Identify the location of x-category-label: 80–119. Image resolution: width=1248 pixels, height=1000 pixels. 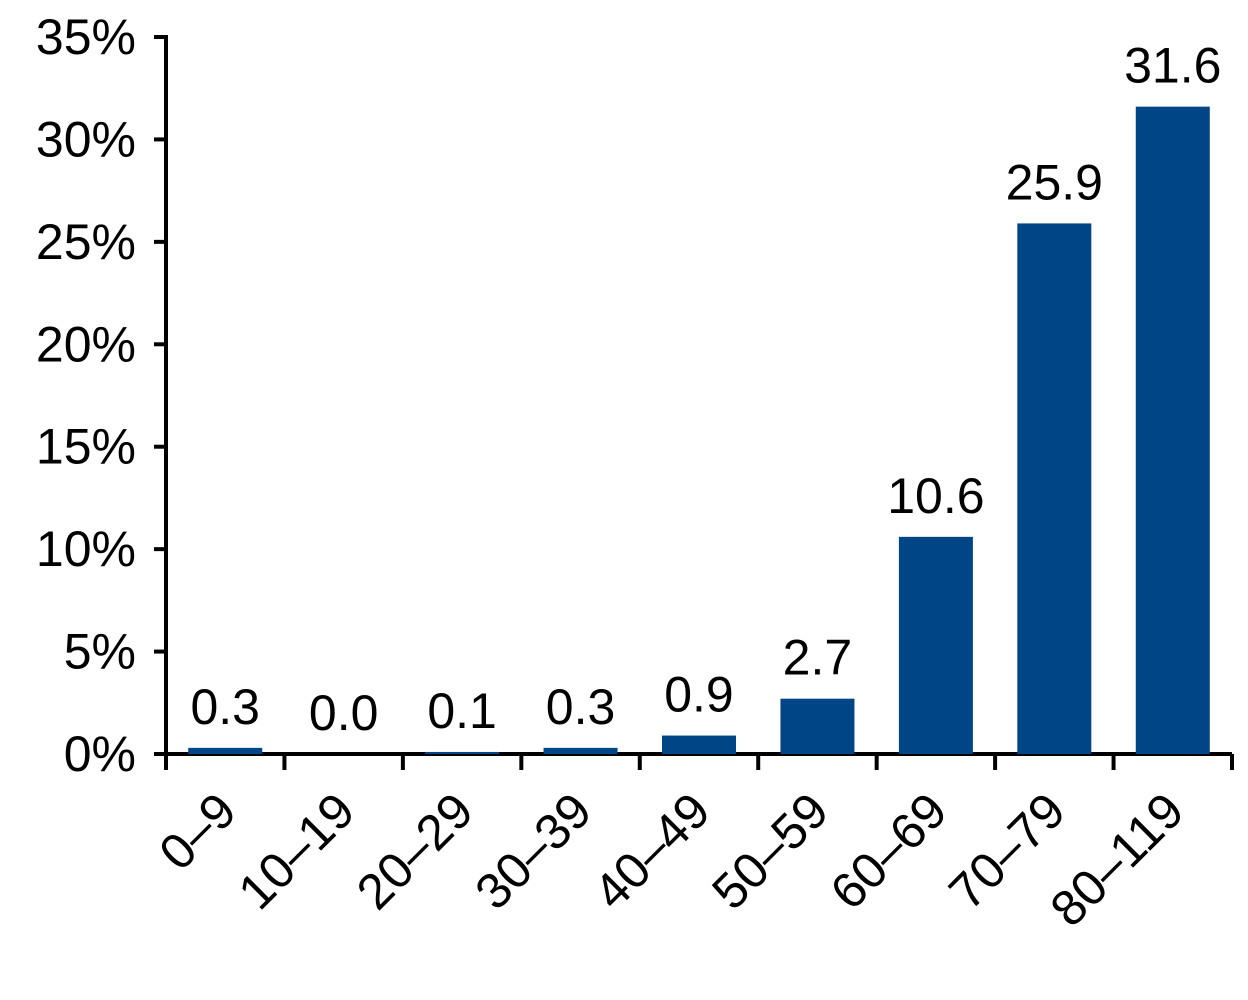
(1117, 859).